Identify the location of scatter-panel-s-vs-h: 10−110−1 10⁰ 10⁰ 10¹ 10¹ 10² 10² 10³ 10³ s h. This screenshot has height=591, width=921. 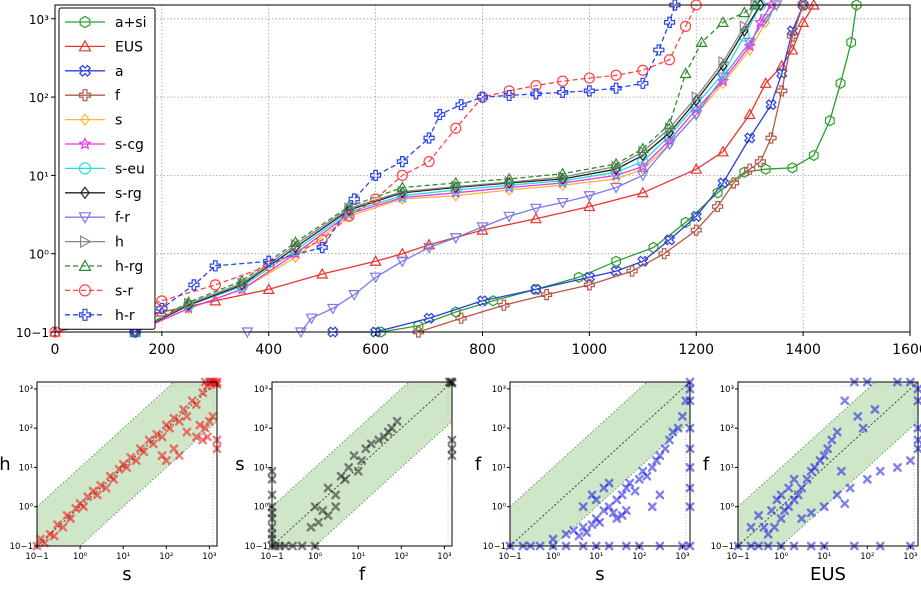
(111, 481).